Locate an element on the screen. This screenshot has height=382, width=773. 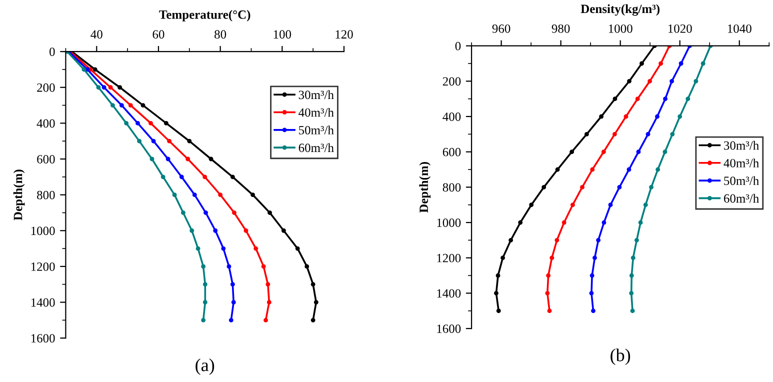
x-tick-label: 1000 is located at coordinates (620, 28).